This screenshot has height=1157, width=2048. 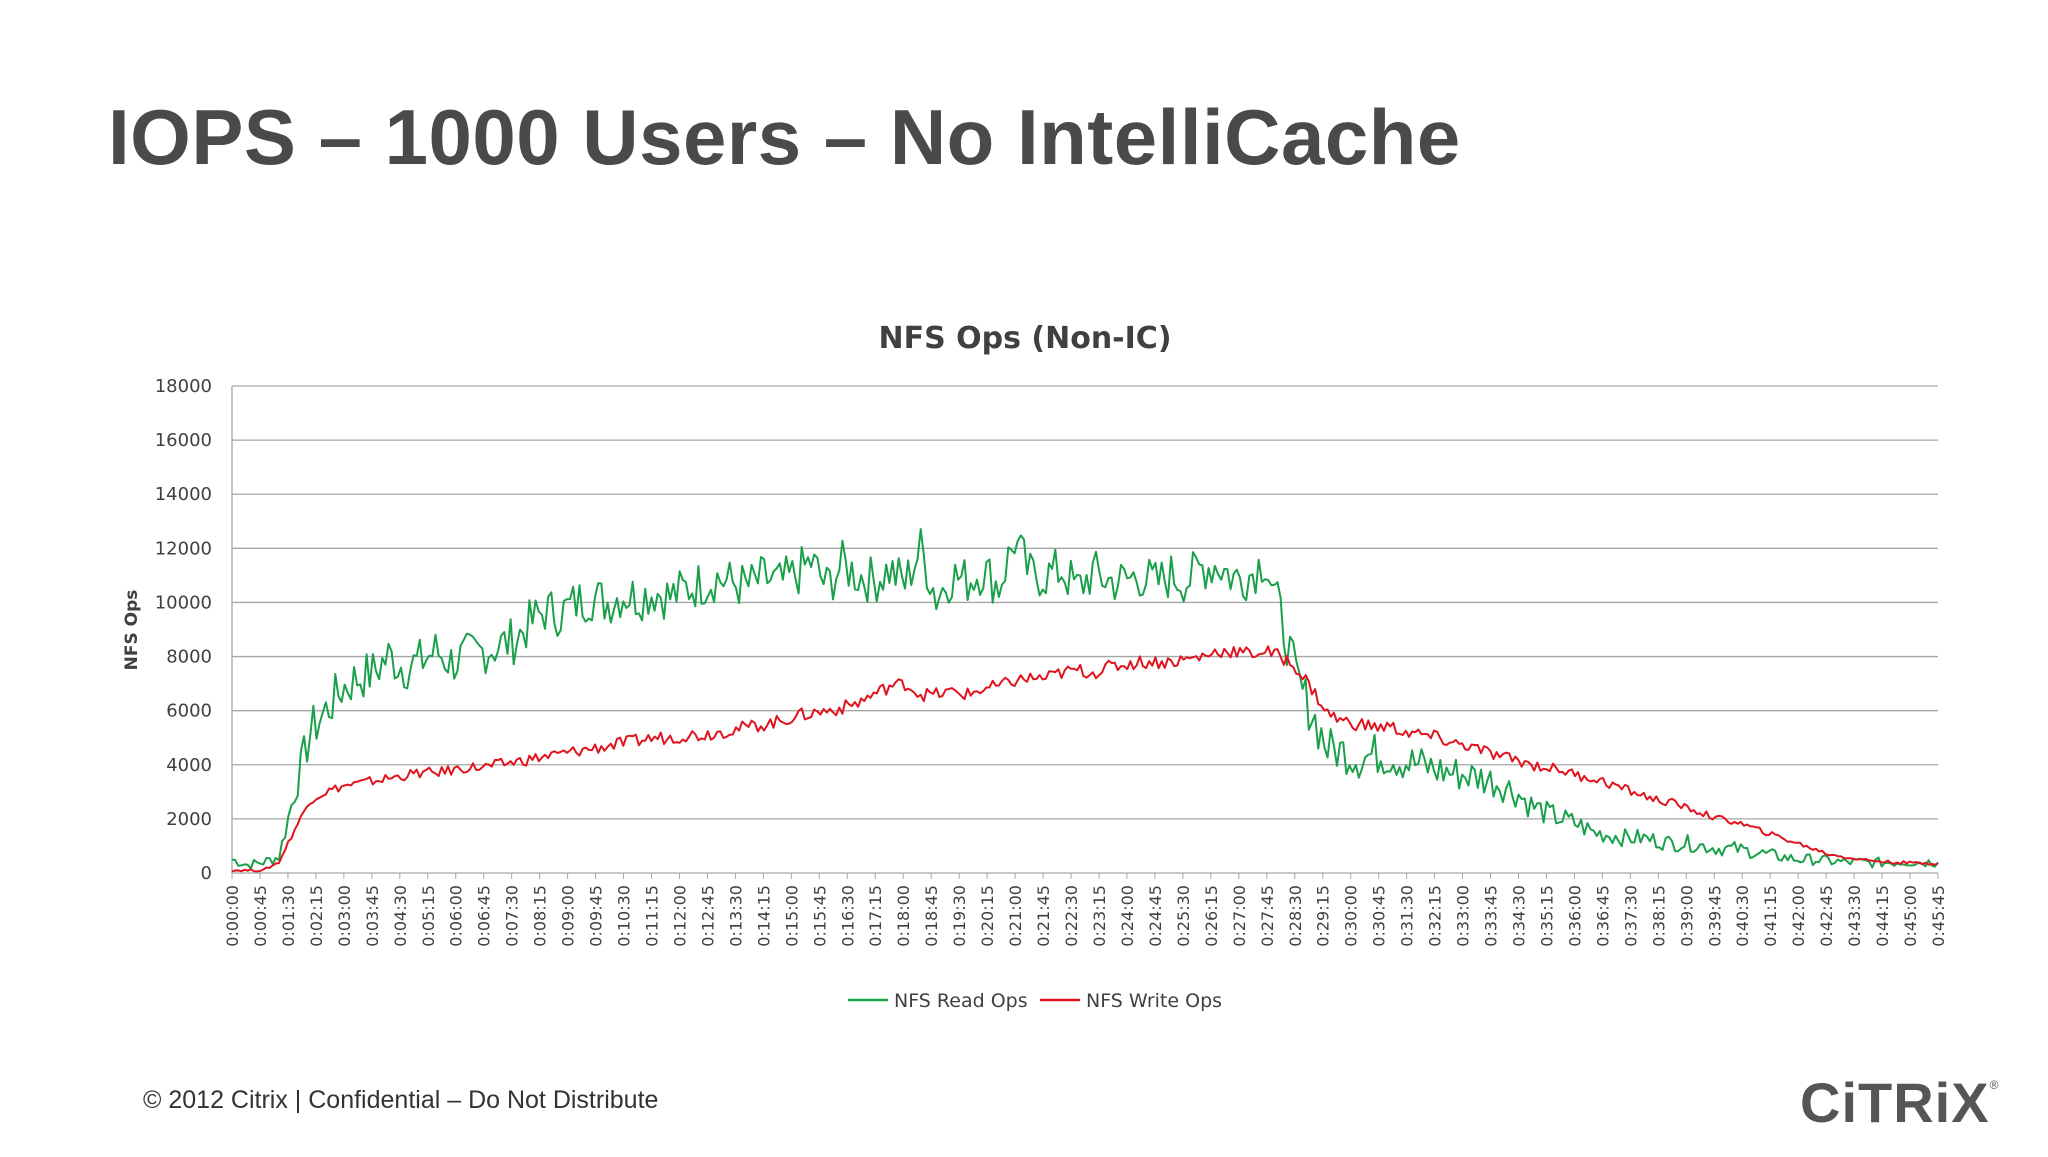 What do you see at coordinates (624, 916) in the screenshot?
I see `x-tick-label: 0:10:30` at bounding box center [624, 916].